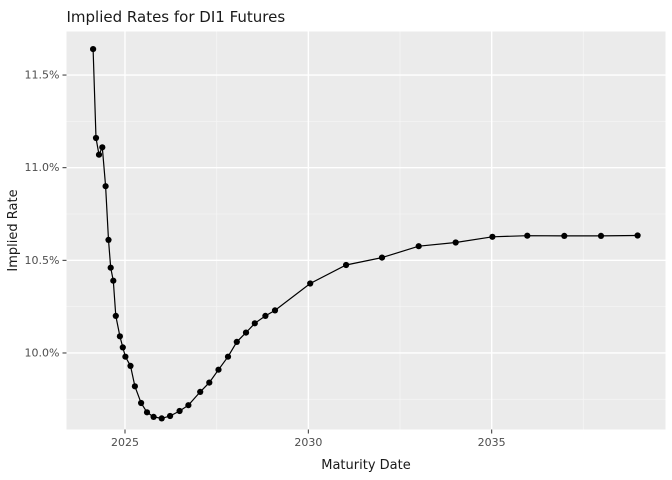 The width and height of the screenshot is (672, 480). What do you see at coordinates (176, 17) in the screenshot?
I see `chart-title: Implied Rates for DI1 Futures` at bounding box center [176, 17].